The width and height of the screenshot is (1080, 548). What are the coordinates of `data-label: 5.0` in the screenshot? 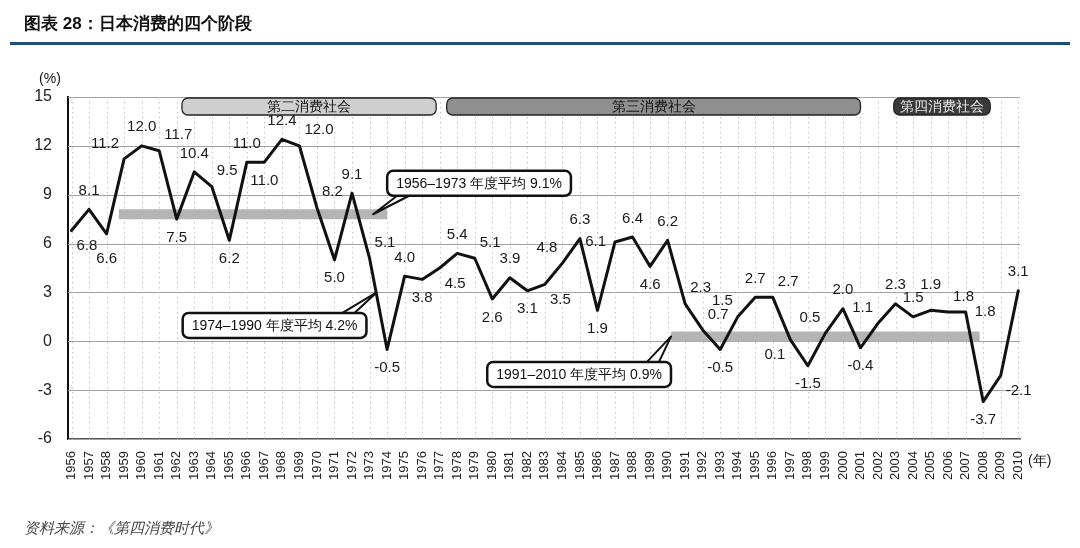 It's located at (334, 277).